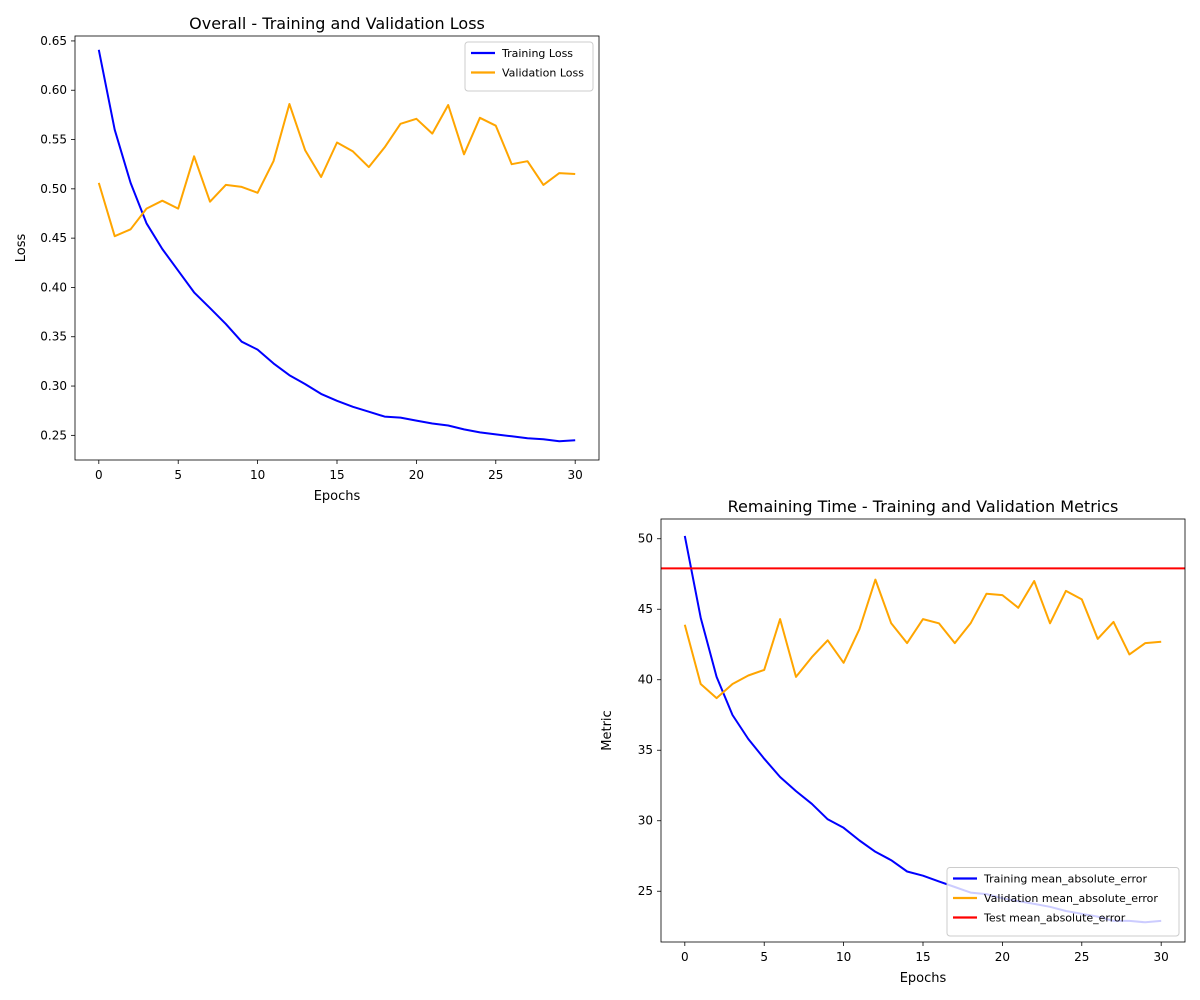 This screenshot has width=1200, height=1000. Describe the element at coordinates (645, 891) in the screenshot. I see `y-tick-label: 25` at that location.